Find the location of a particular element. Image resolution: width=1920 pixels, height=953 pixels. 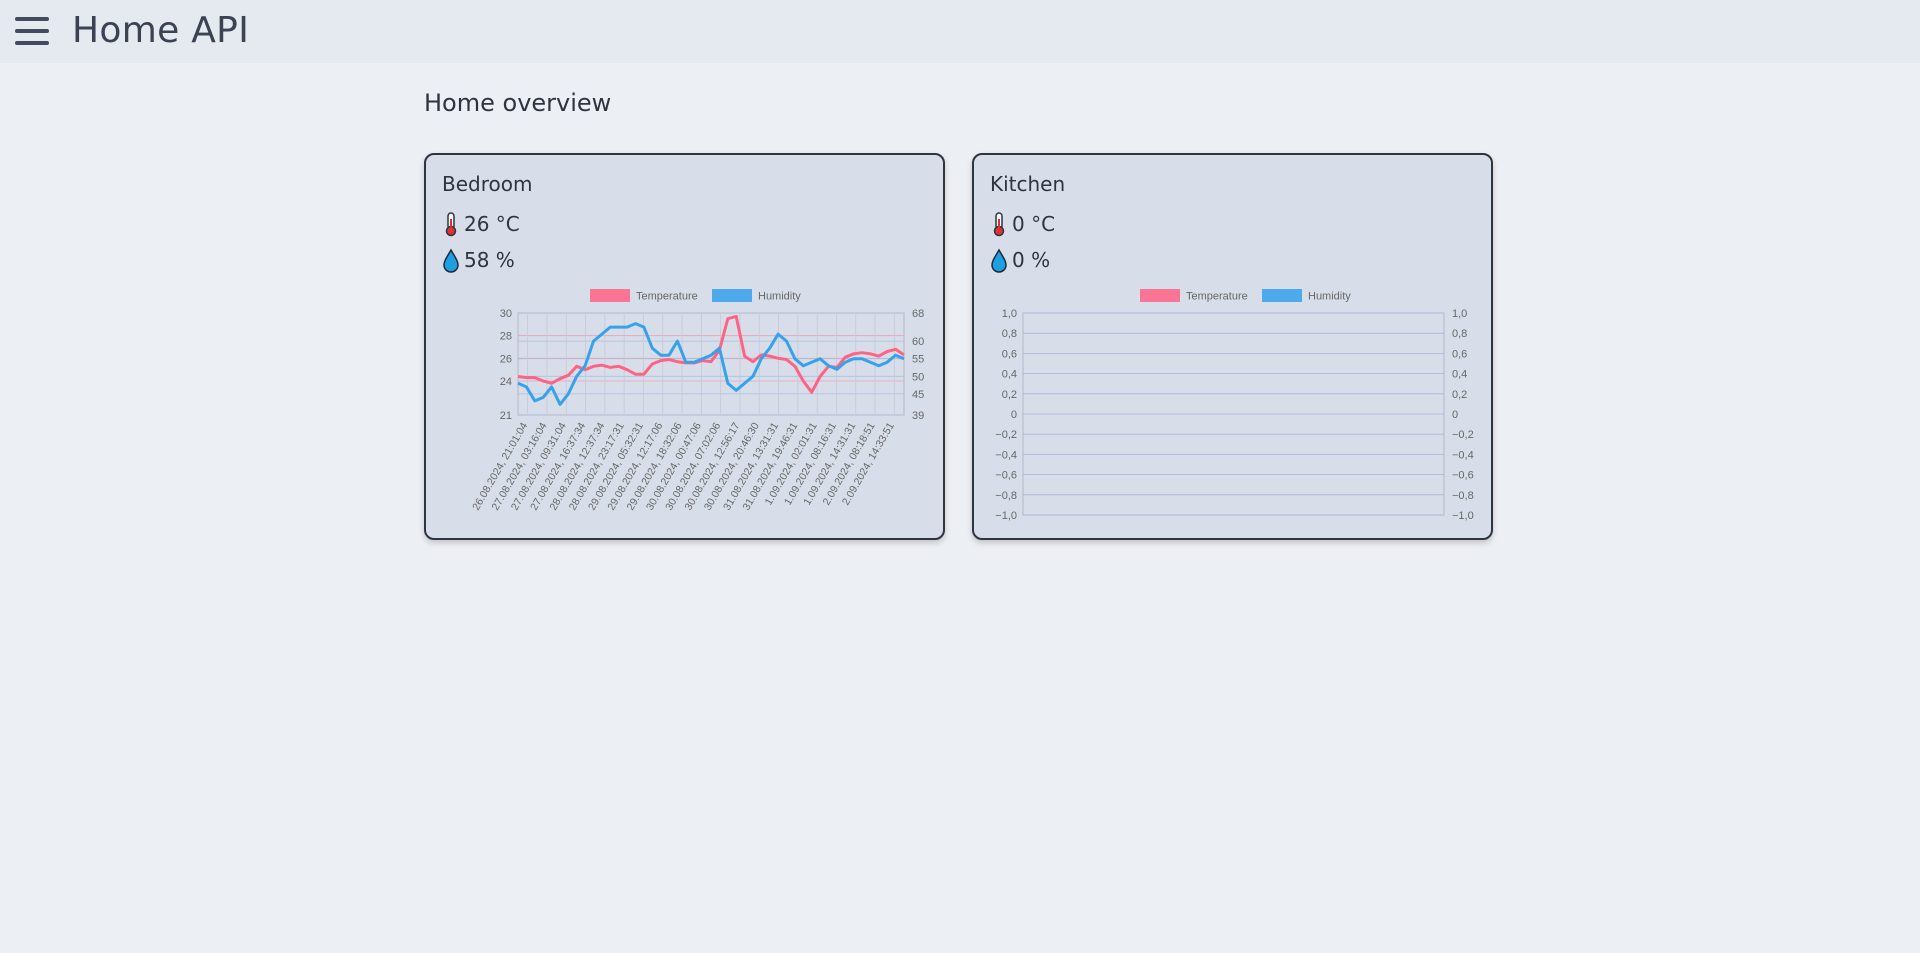

y-right-tick-label: −0,6 is located at coordinates (1463, 476).